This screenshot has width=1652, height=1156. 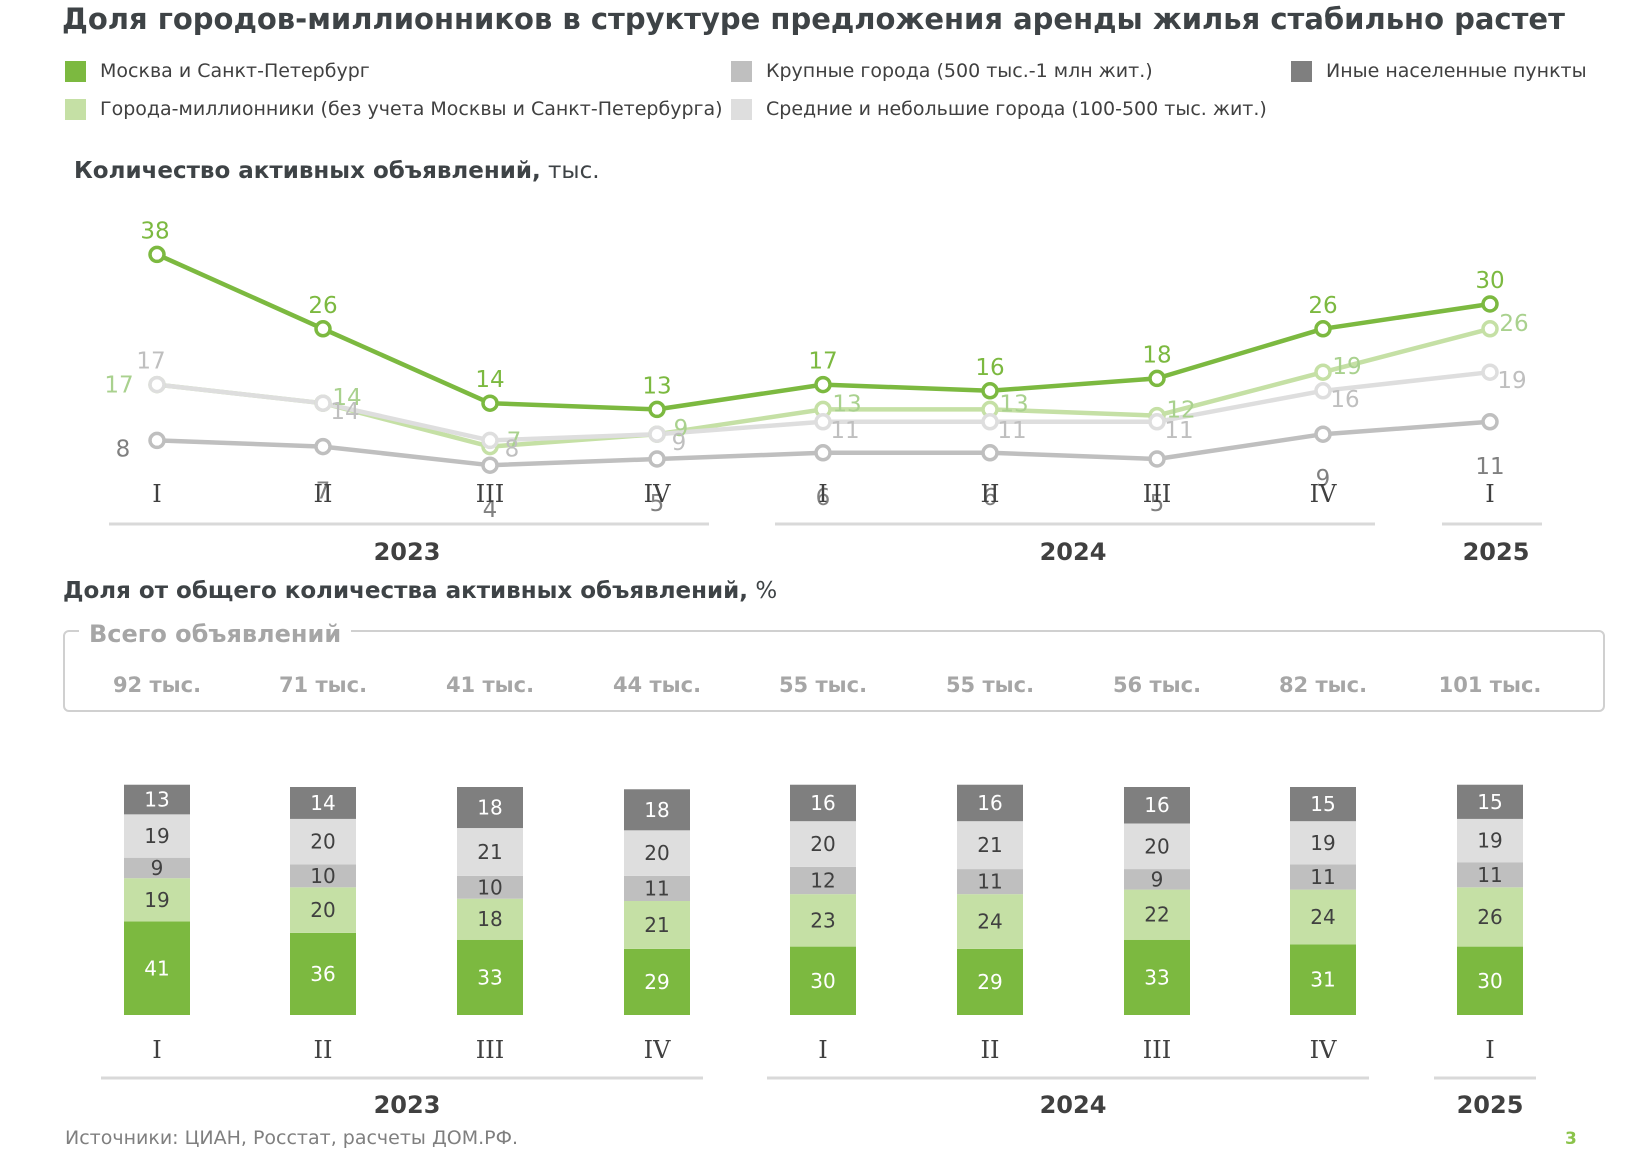 I want to click on bar-label-millionaires: 24, so click(x=989, y=922).